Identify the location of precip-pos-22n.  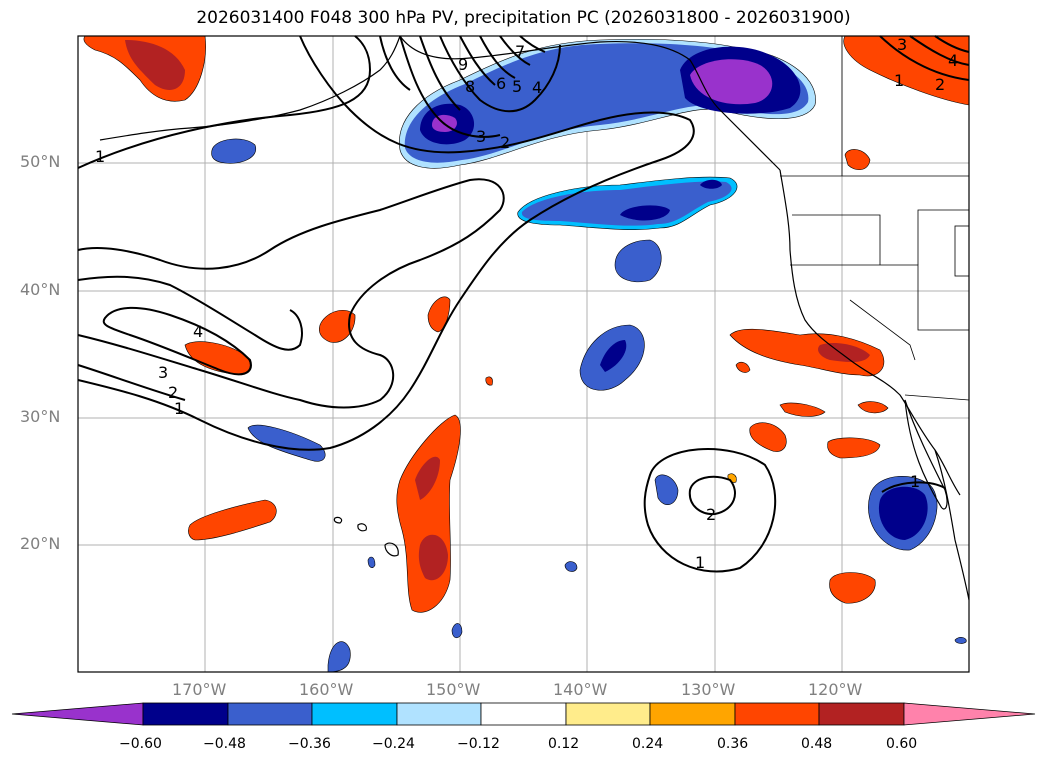
(232, 520).